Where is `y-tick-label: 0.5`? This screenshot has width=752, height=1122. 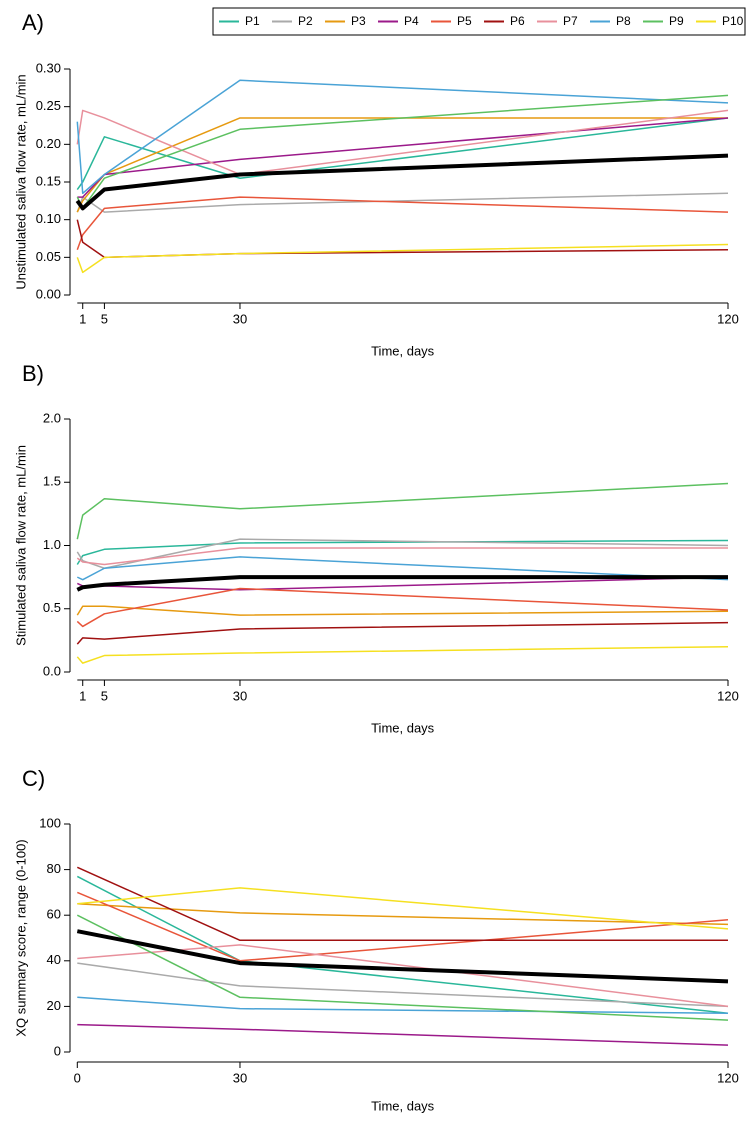
y-tick-label: 0.5 is located at coordinates (52, 607).